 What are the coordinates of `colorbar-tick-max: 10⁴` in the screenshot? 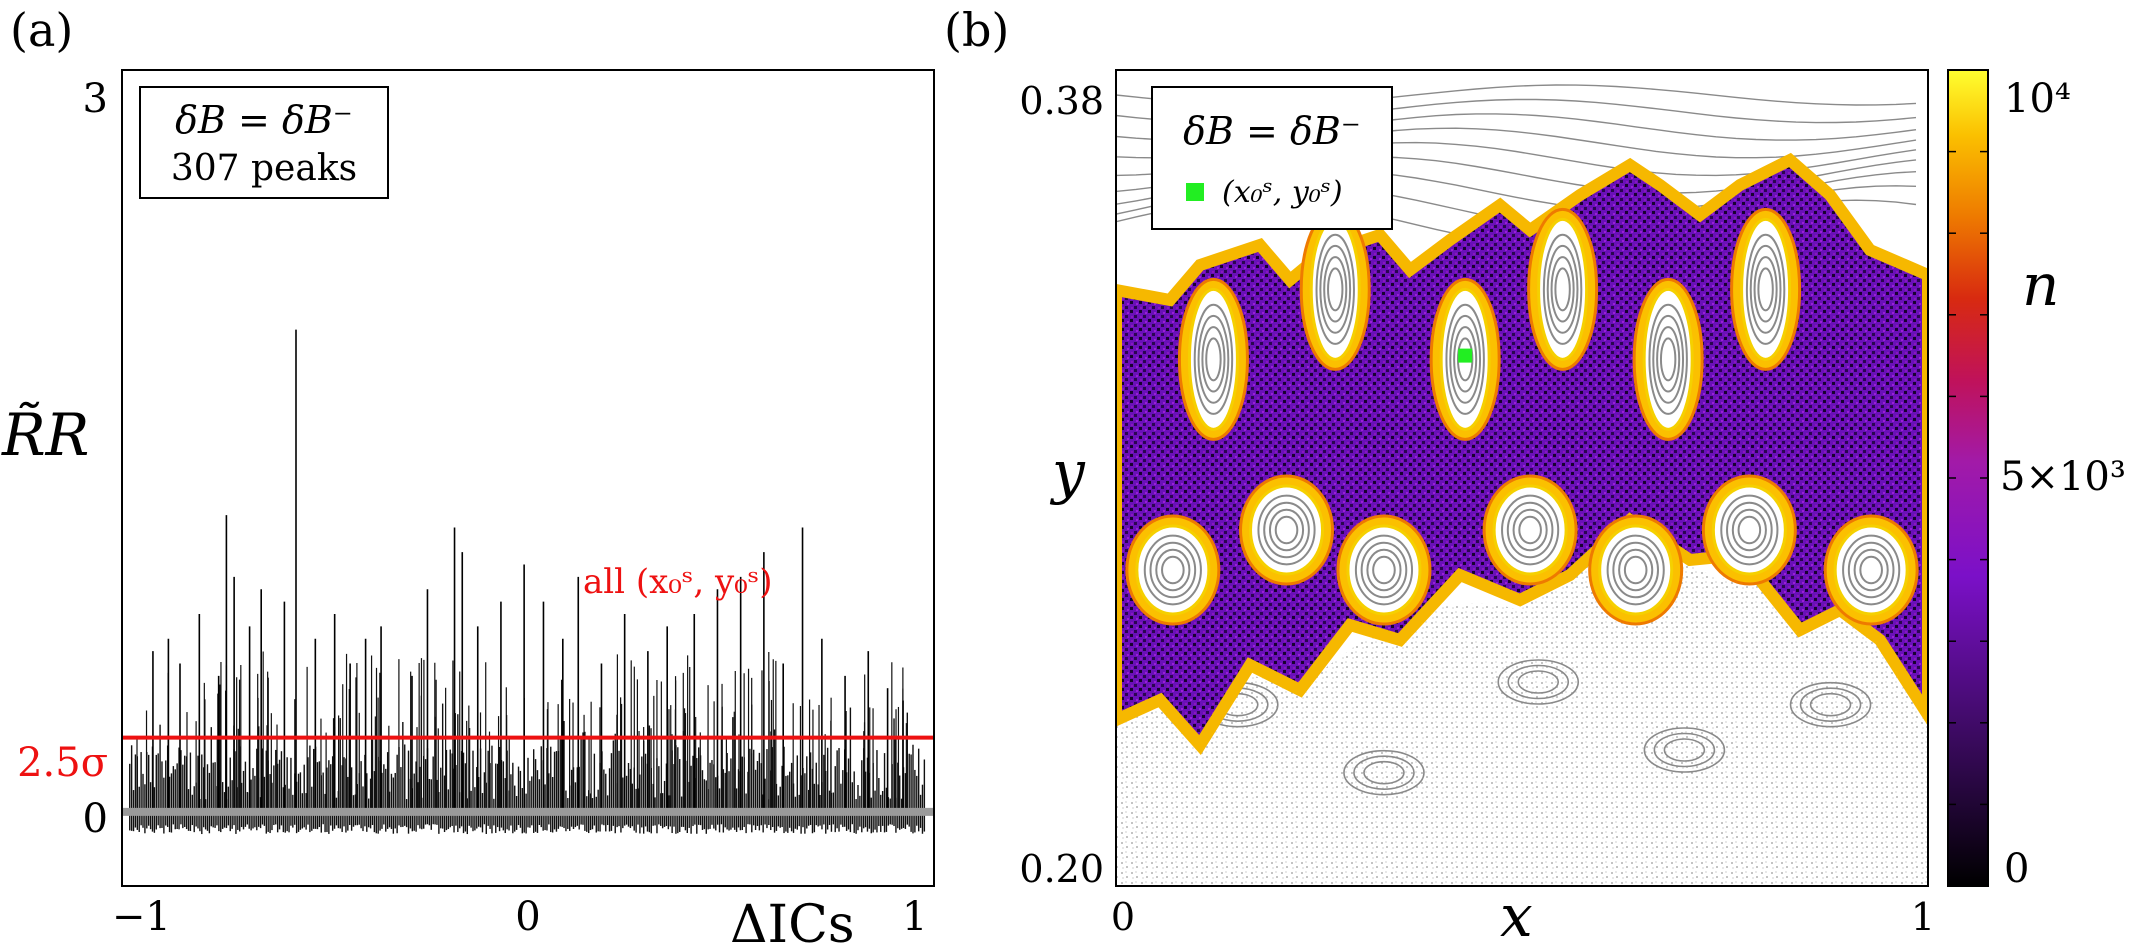 It's located at (2037, 99).